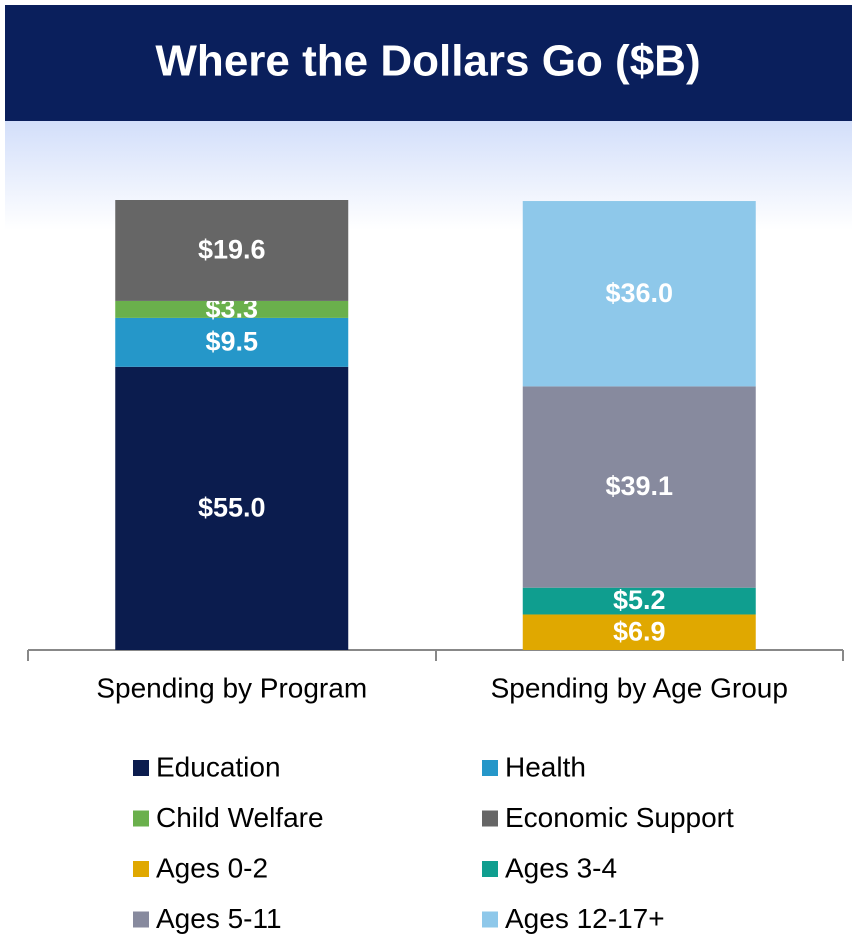  I want to click on legend-label: Child Welfare, so click(240, 817).